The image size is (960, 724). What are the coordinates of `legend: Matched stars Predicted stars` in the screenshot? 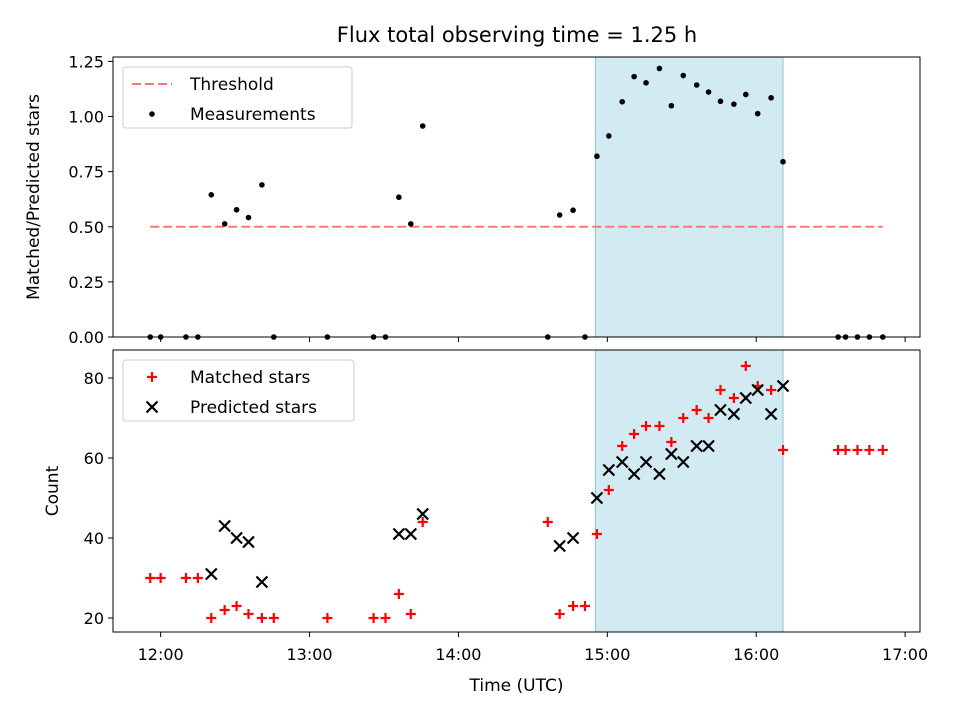 It's located at (238, 390).